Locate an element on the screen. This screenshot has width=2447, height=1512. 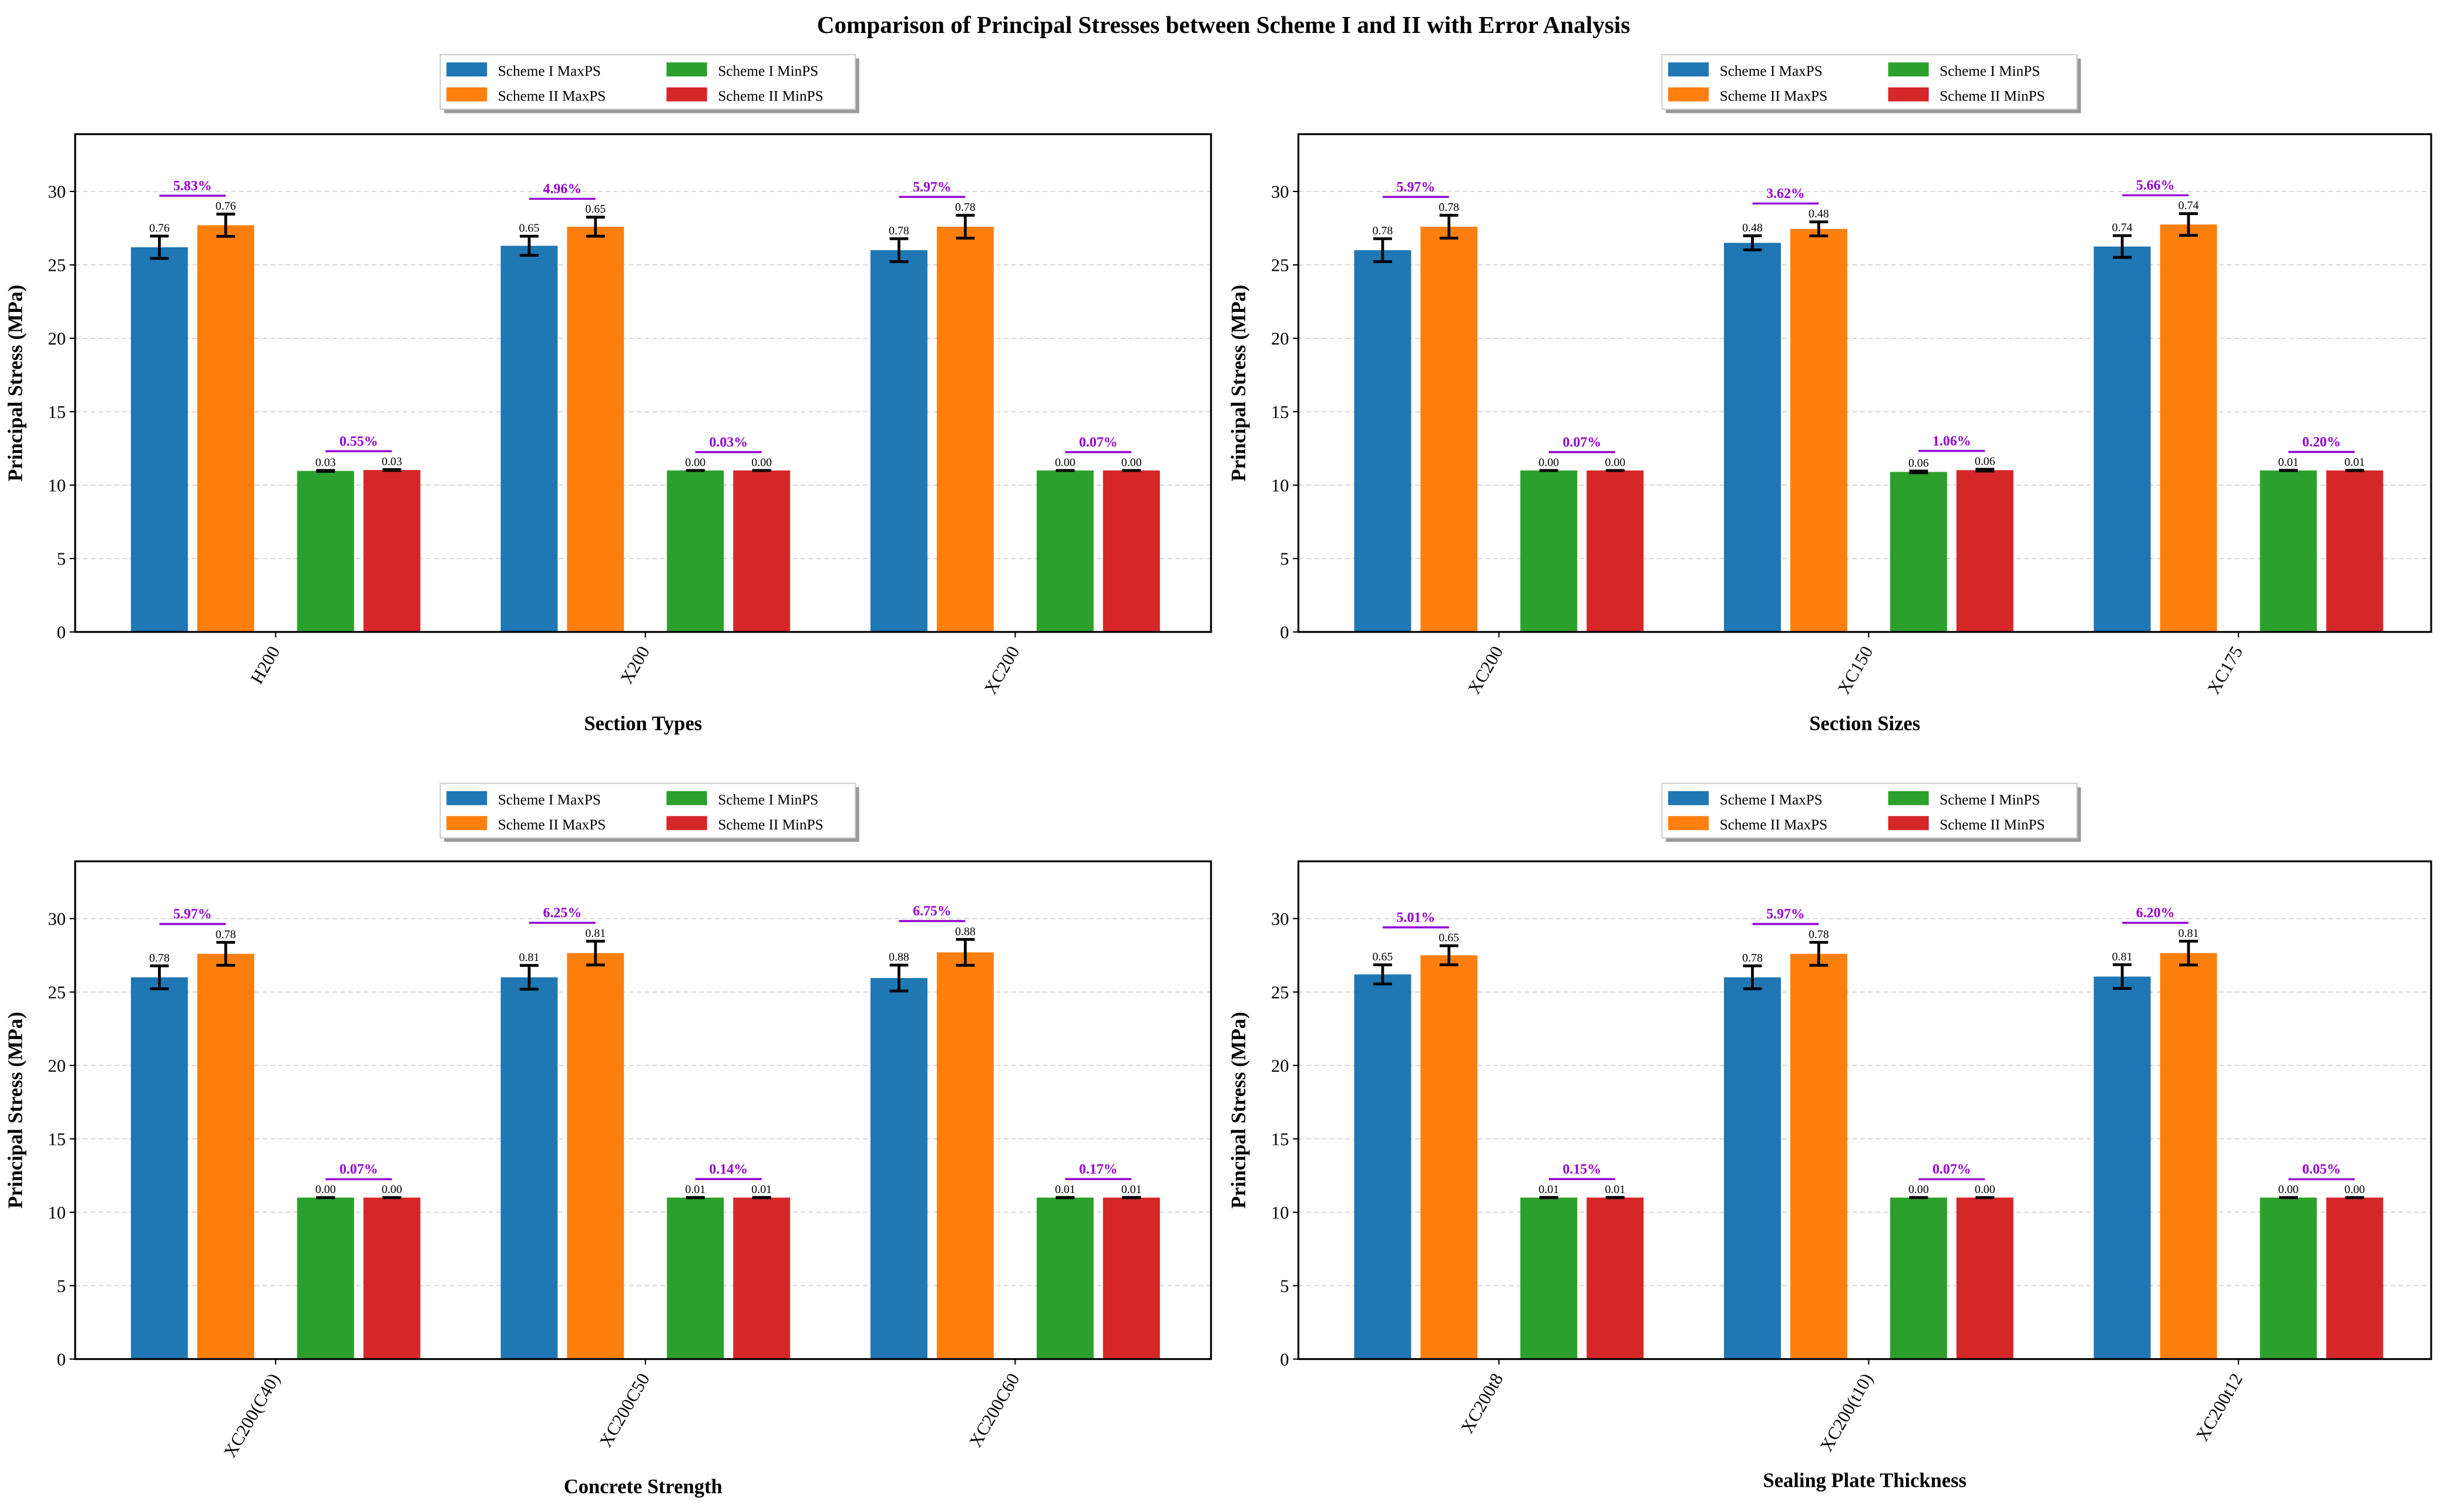
bar-group: 0.88 0.88 0.01 0.01 6.75% 0.17% is located at coordinates (1015, 1131).